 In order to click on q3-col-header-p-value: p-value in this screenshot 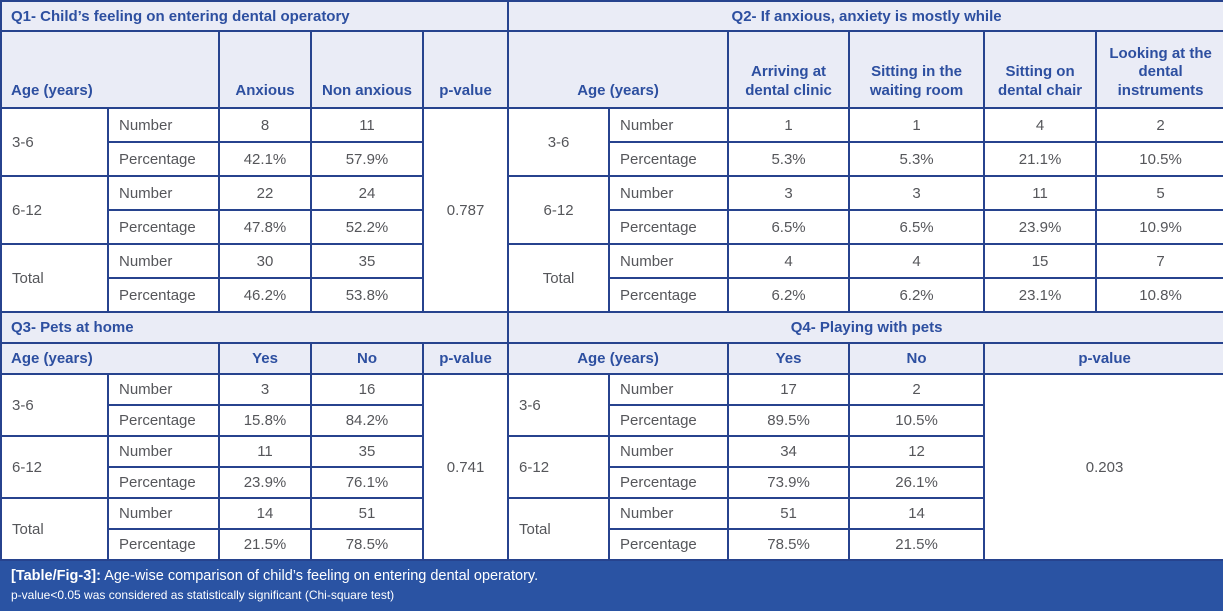, I will do `click(465, 358)`.